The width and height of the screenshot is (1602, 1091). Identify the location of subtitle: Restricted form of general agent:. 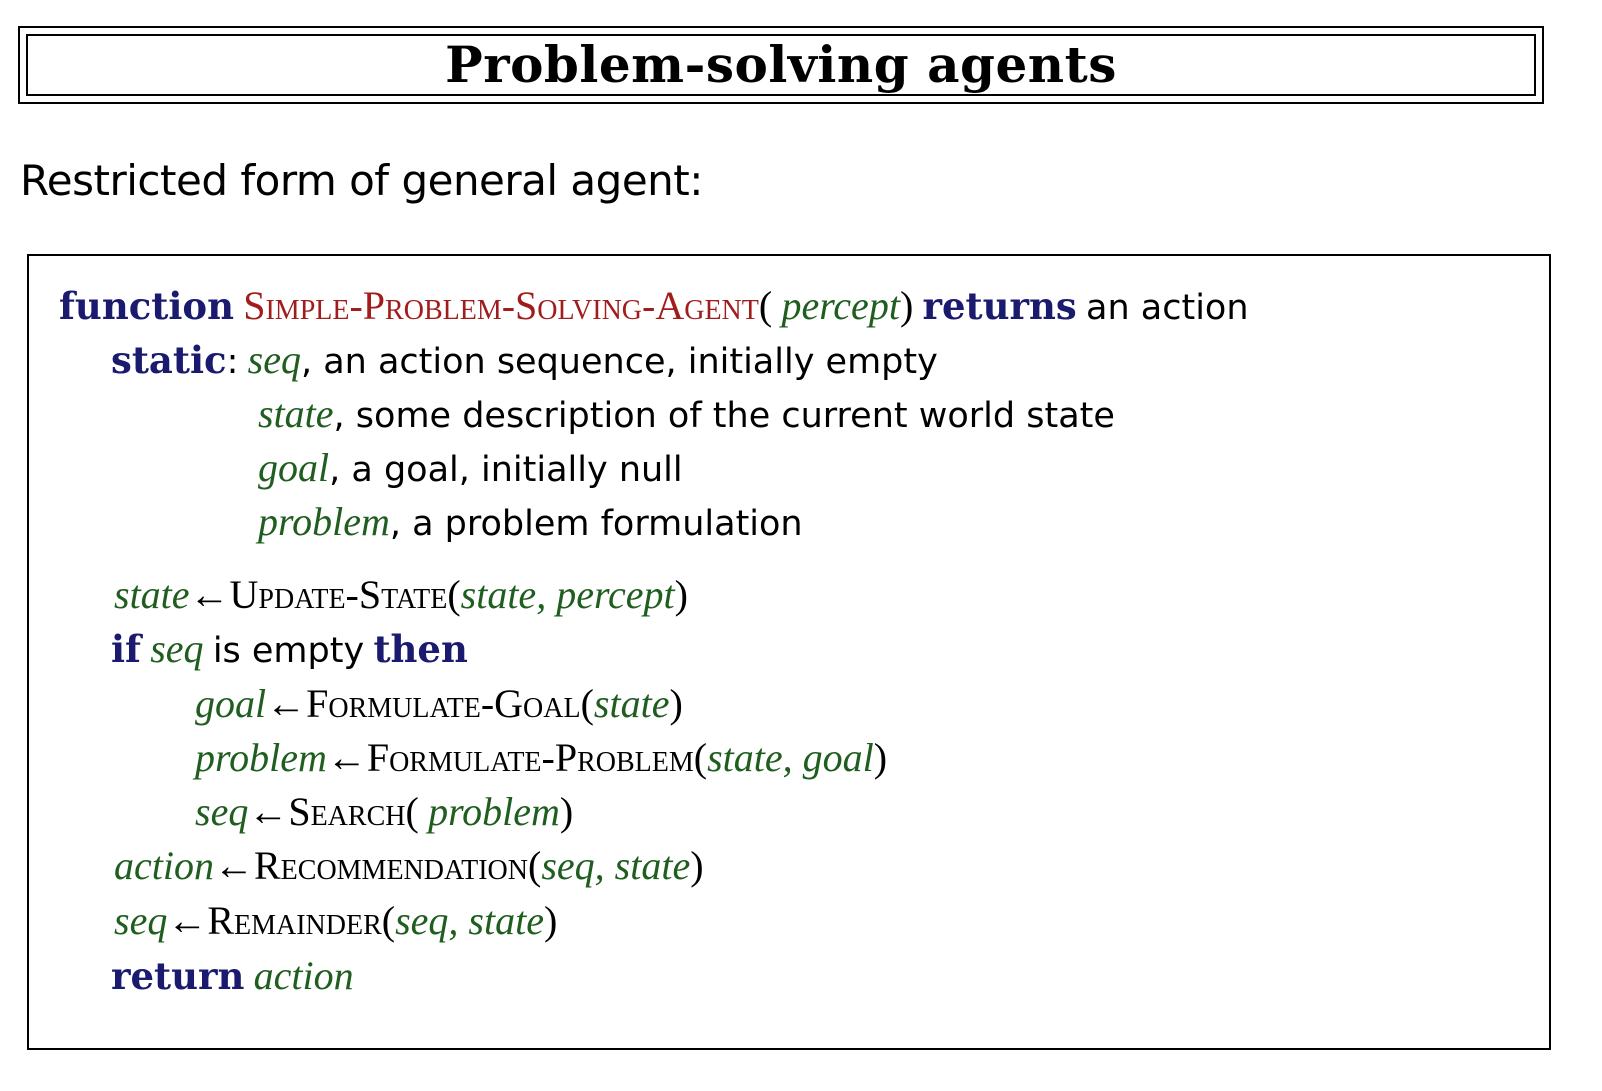
(361, 180).